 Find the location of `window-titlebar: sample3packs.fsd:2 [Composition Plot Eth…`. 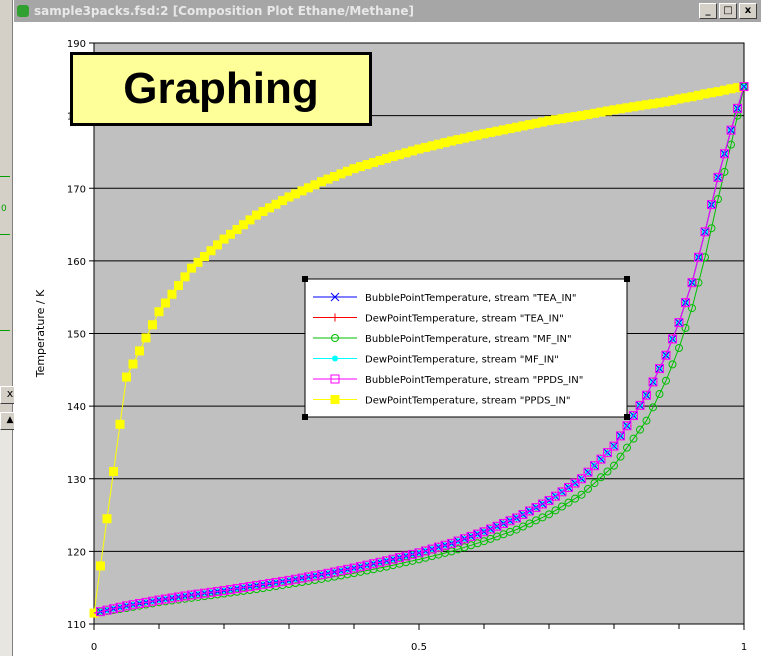

window-titlebar: sample3packs.fsd:2 [Composition Plot Eth… is located at coordinates (387, 11).